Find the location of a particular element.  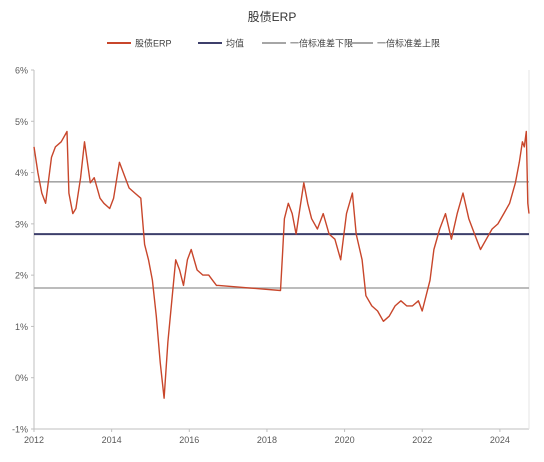

x-tick-label: 2022 is located at coordinates (422, 440).